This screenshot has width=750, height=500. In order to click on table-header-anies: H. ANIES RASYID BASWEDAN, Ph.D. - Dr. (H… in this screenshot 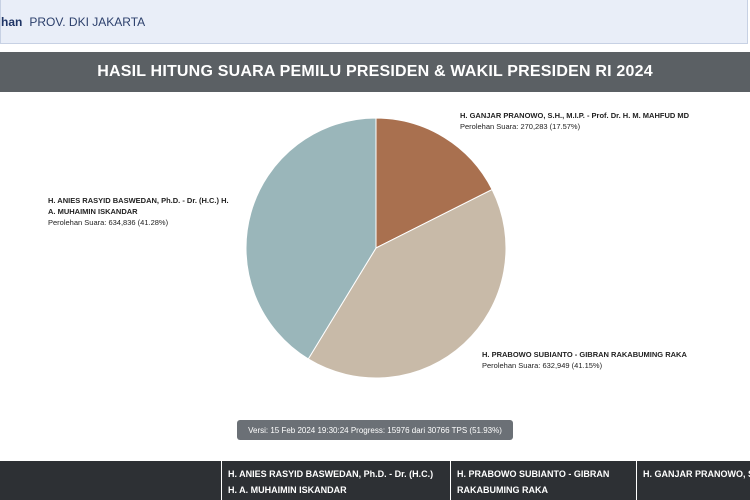, I will do `click(336, 480)`.